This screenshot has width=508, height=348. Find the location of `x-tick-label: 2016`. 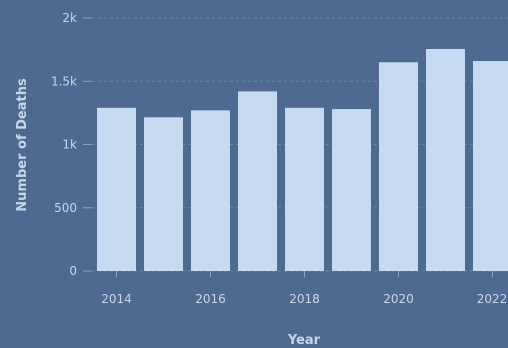

x-tick-label: 2016 is located at coordinates (210, 299).